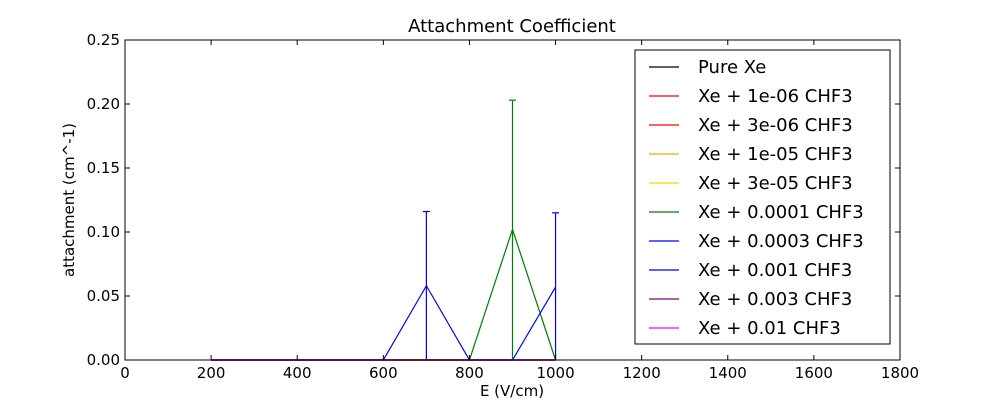  Describe the element at coordinates (814, 373) in the screenshot. I see `x-tick-label-8: 1600` at that location.